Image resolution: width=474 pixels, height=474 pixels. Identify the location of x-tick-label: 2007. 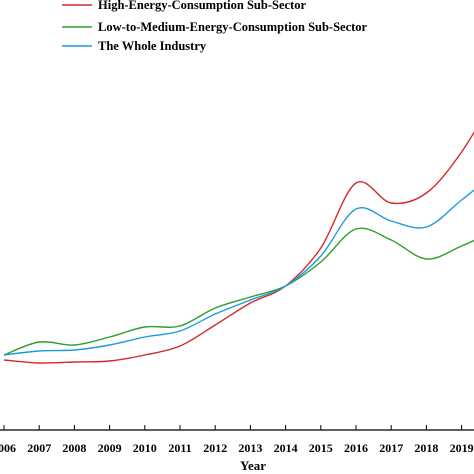
(39, 448).